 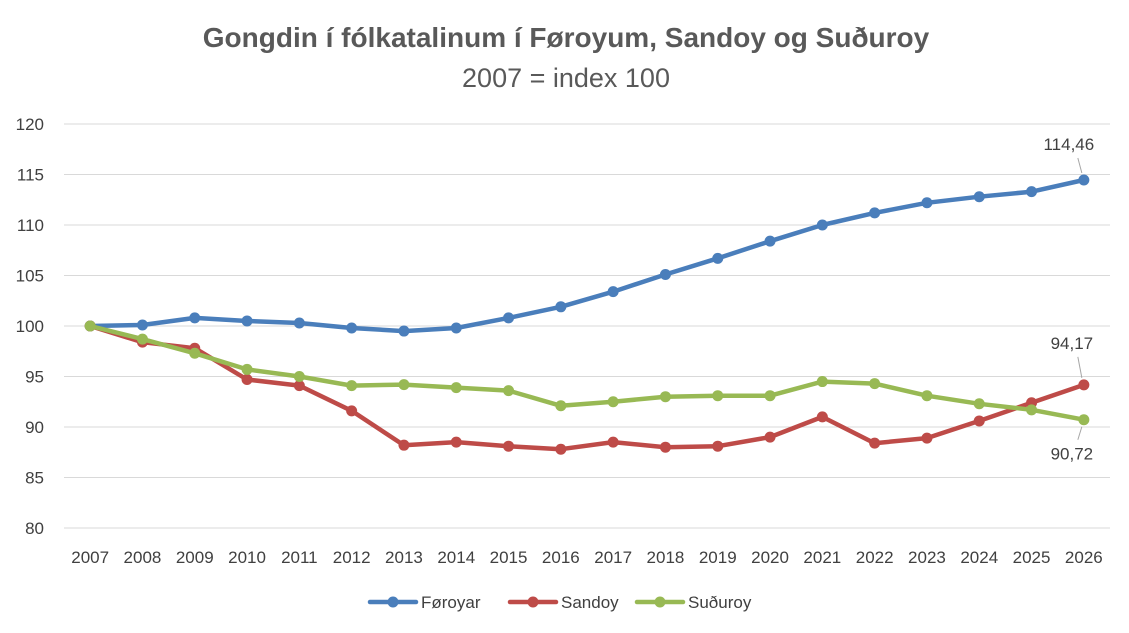 I want to click on data-labels-layer: 114,46 94,17 90,72, so click(x=1068, y=299).